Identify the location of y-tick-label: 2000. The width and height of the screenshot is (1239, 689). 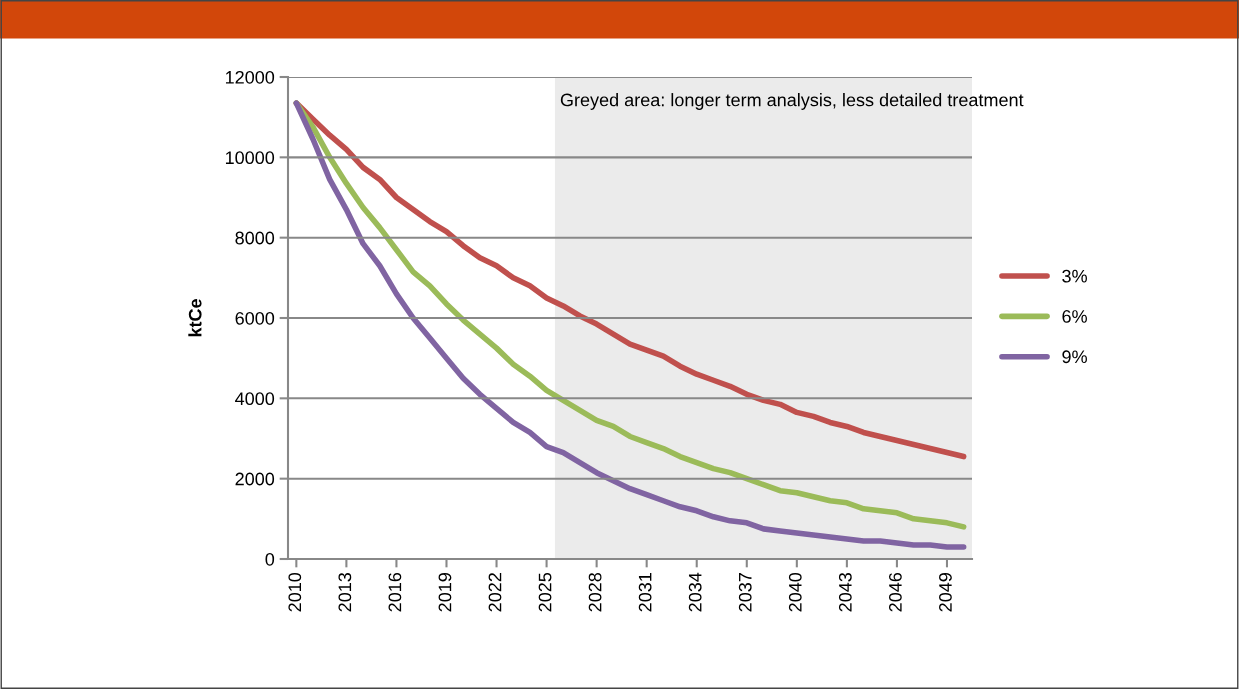
(255, 479).